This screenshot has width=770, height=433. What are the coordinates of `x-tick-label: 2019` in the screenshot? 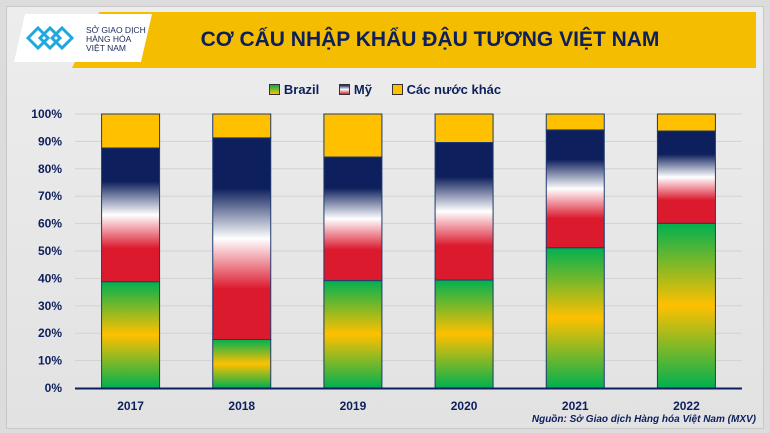 It's located at (353, 406).